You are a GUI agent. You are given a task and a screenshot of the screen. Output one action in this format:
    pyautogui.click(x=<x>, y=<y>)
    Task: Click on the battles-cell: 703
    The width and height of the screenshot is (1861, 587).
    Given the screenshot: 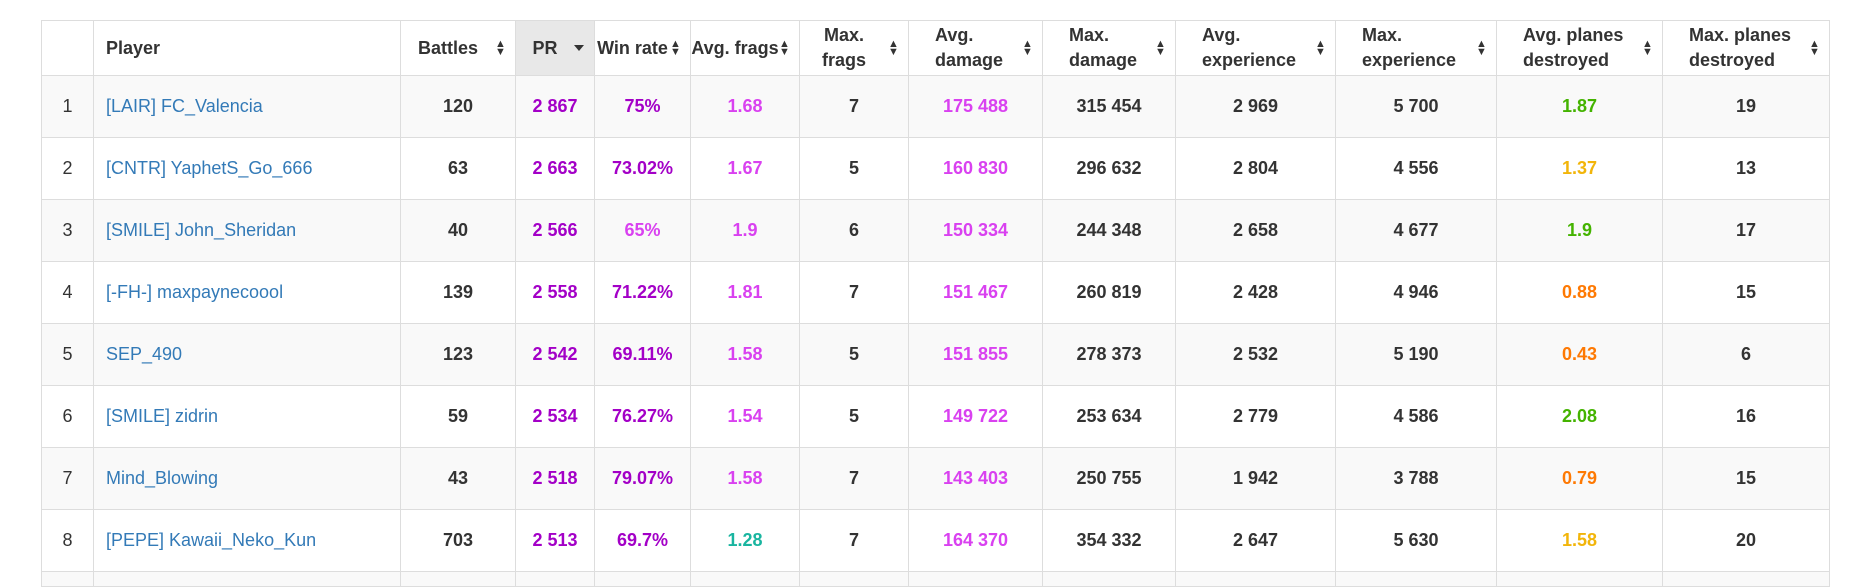 What is the action you would take?
    pyautogui.click(x=458, y=540)
    